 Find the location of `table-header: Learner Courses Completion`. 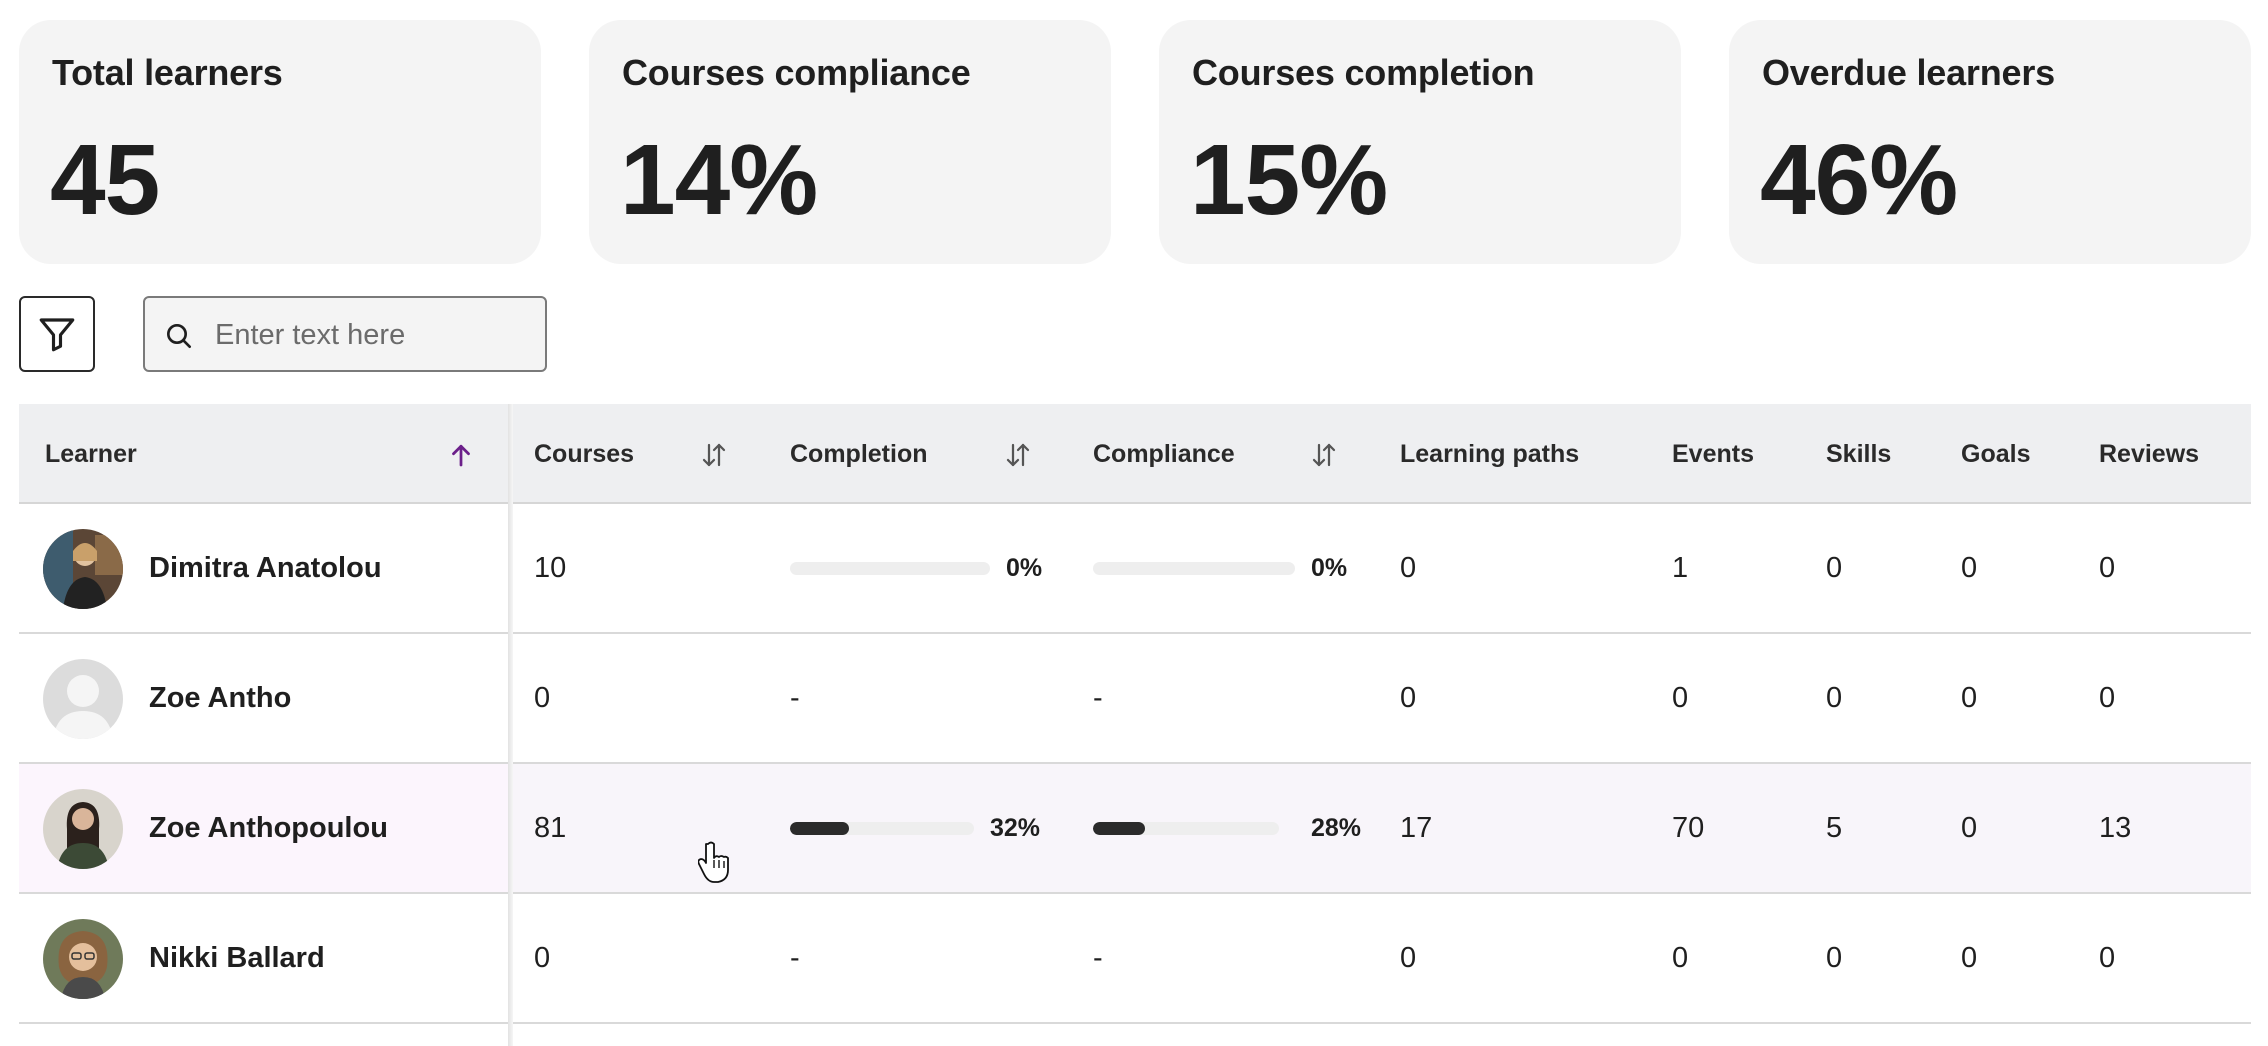

table-header: Learner Courses Completion is located at coordinates (1135, 454).